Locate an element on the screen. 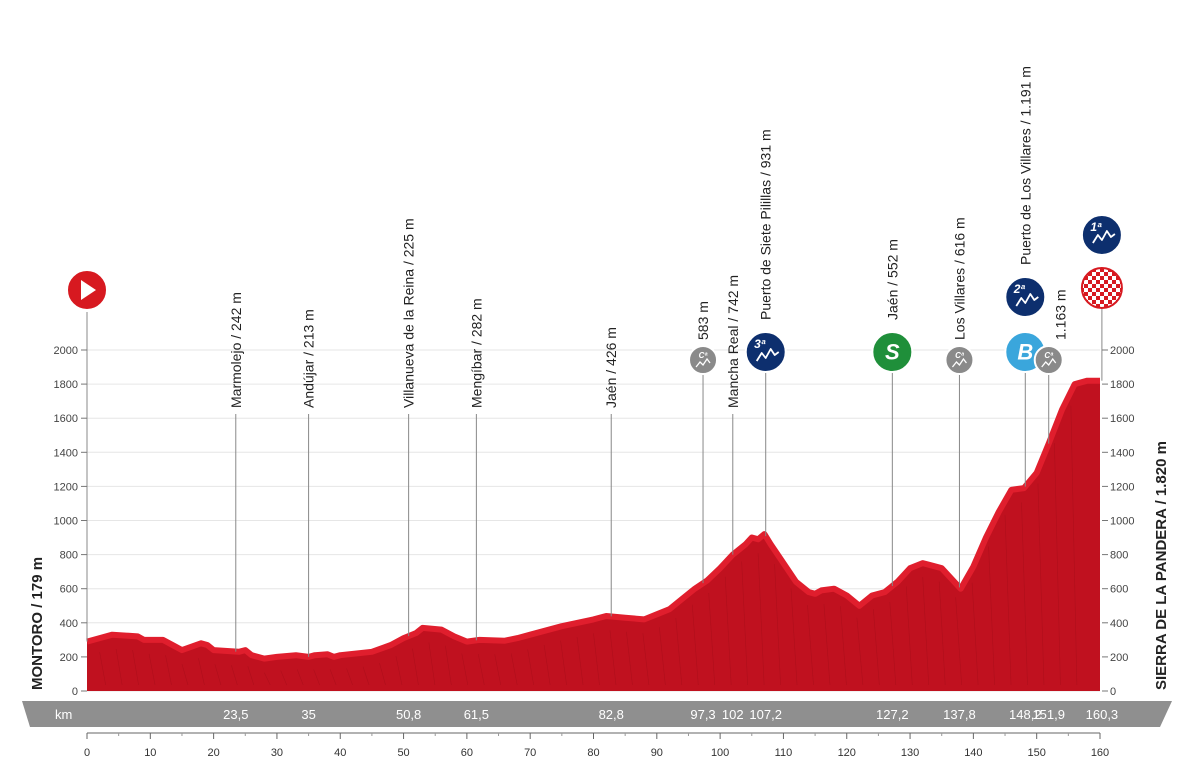 This screenshot has width=1200, height=783. cota-badge: Cª is located at coordinates (703, 360).